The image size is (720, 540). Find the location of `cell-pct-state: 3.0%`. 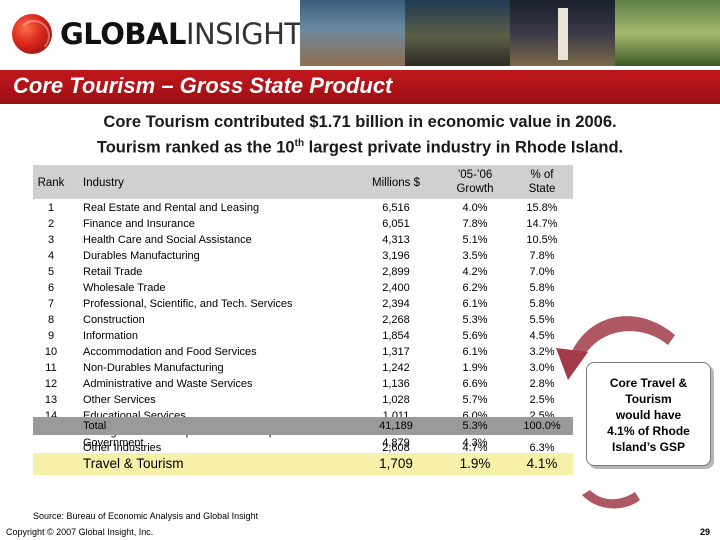

cell-pct-state: 3.0% is located at coordinates (542, 368).